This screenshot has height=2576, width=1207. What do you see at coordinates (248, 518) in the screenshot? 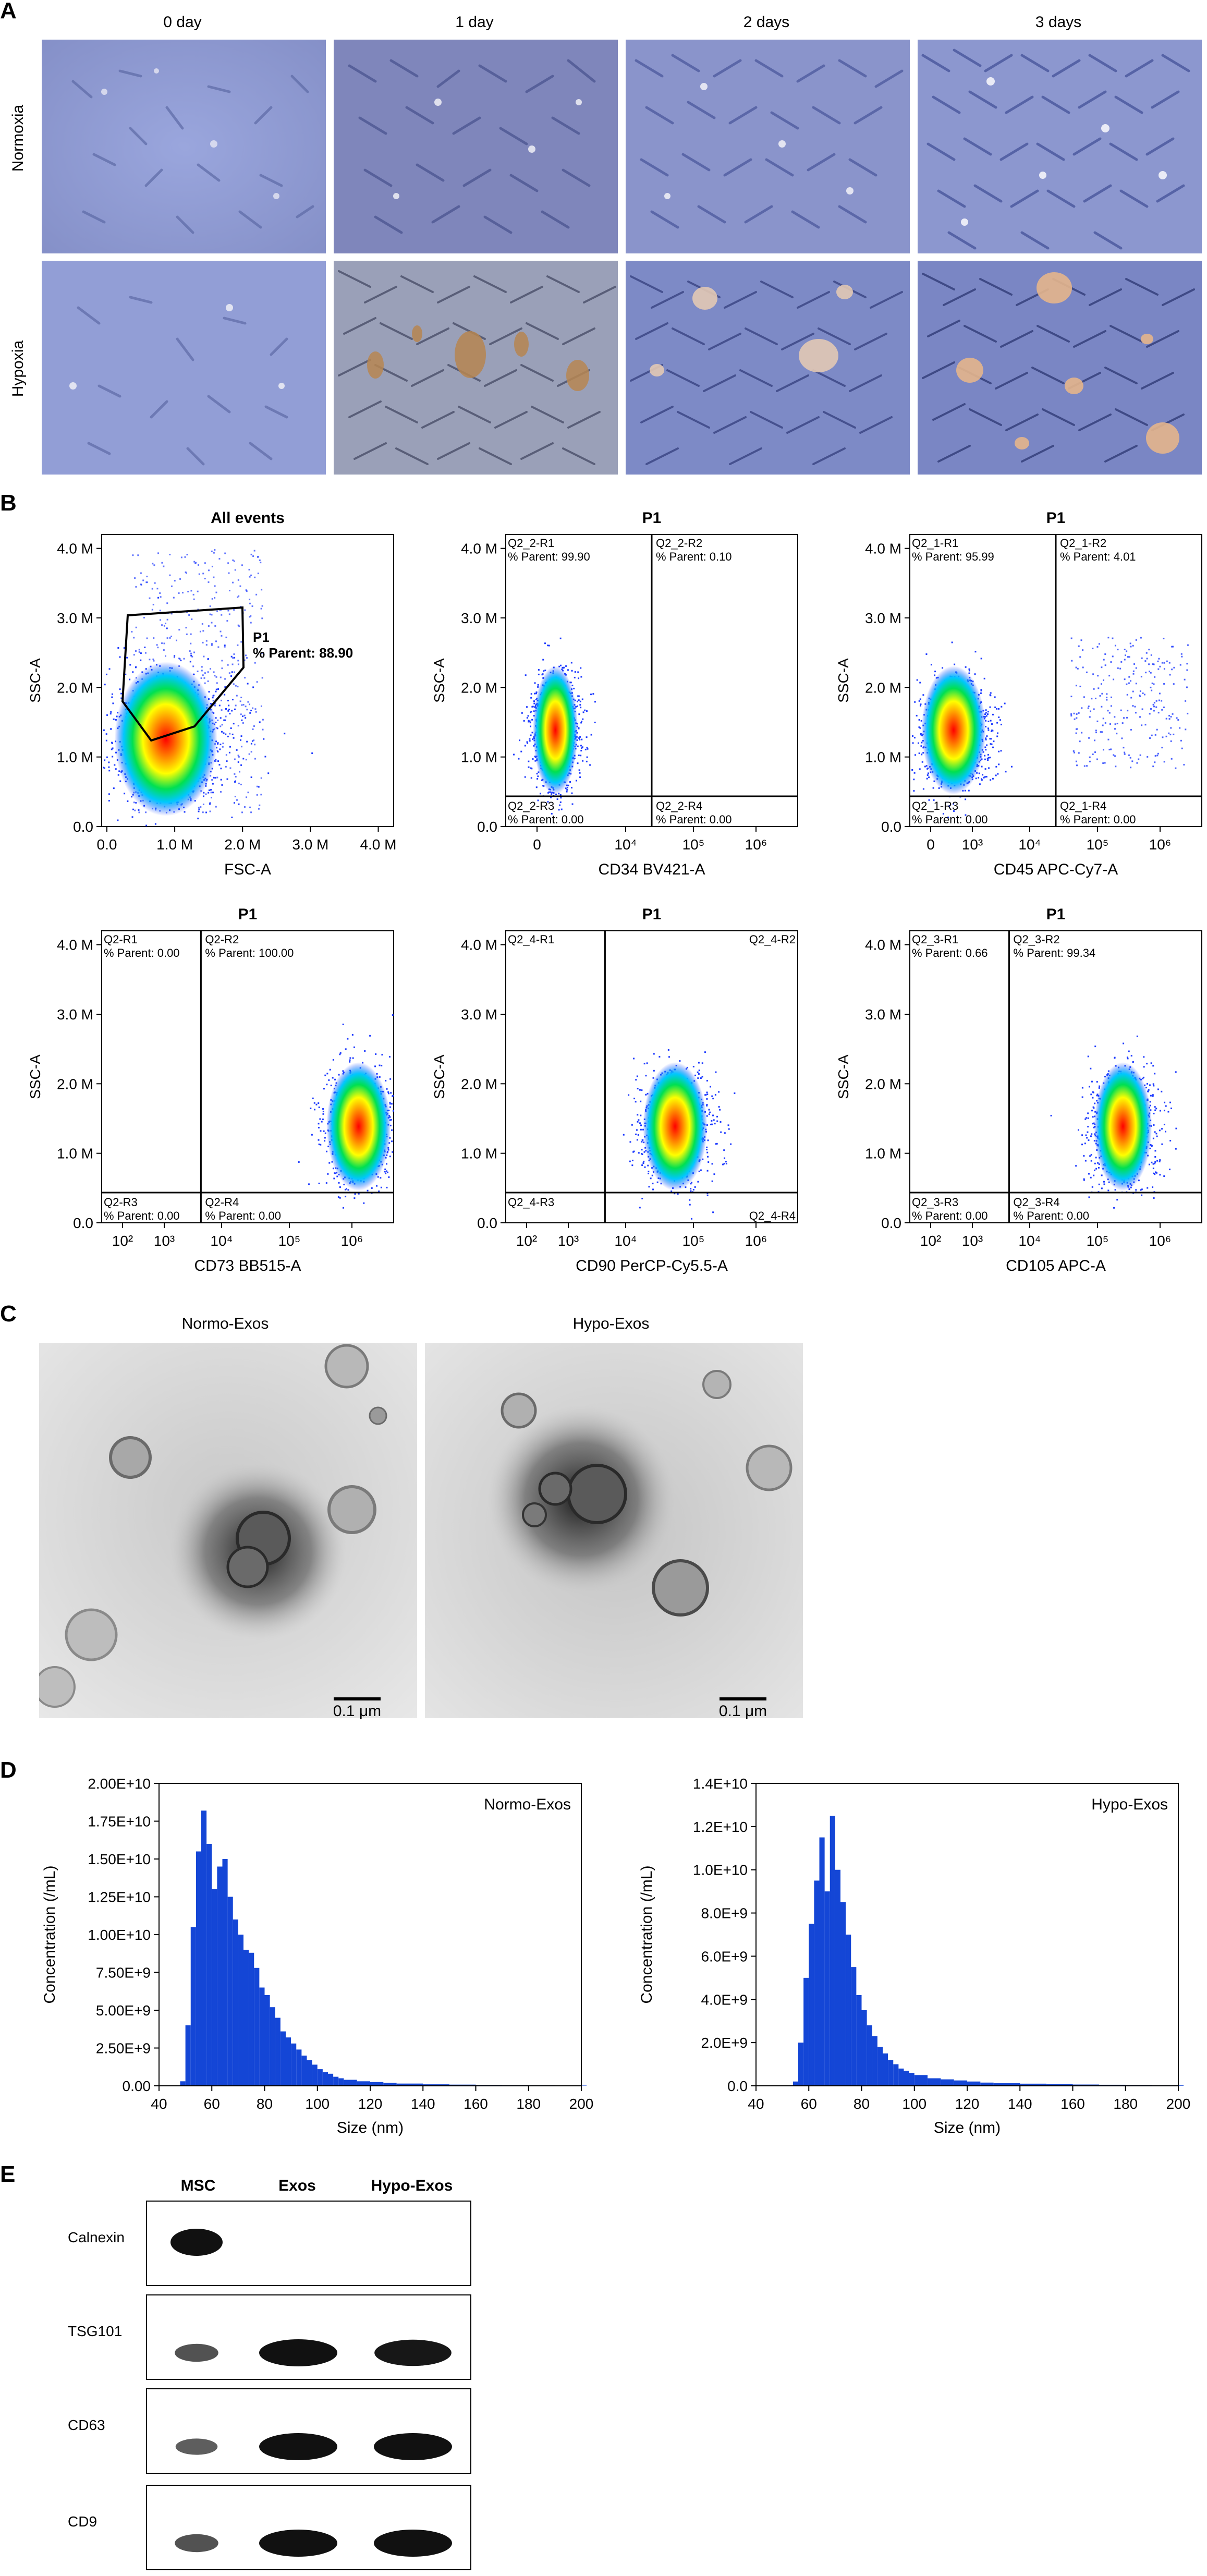
I see `plot-title: All events` at bounding box center [248, 518].